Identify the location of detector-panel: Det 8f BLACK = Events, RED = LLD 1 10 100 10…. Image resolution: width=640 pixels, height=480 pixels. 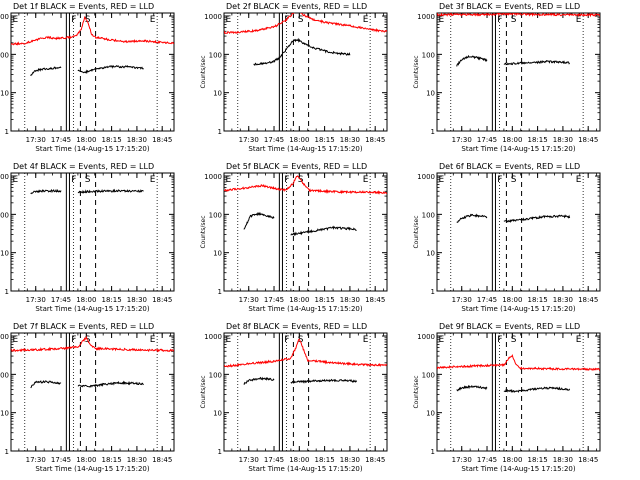
(294, 397).